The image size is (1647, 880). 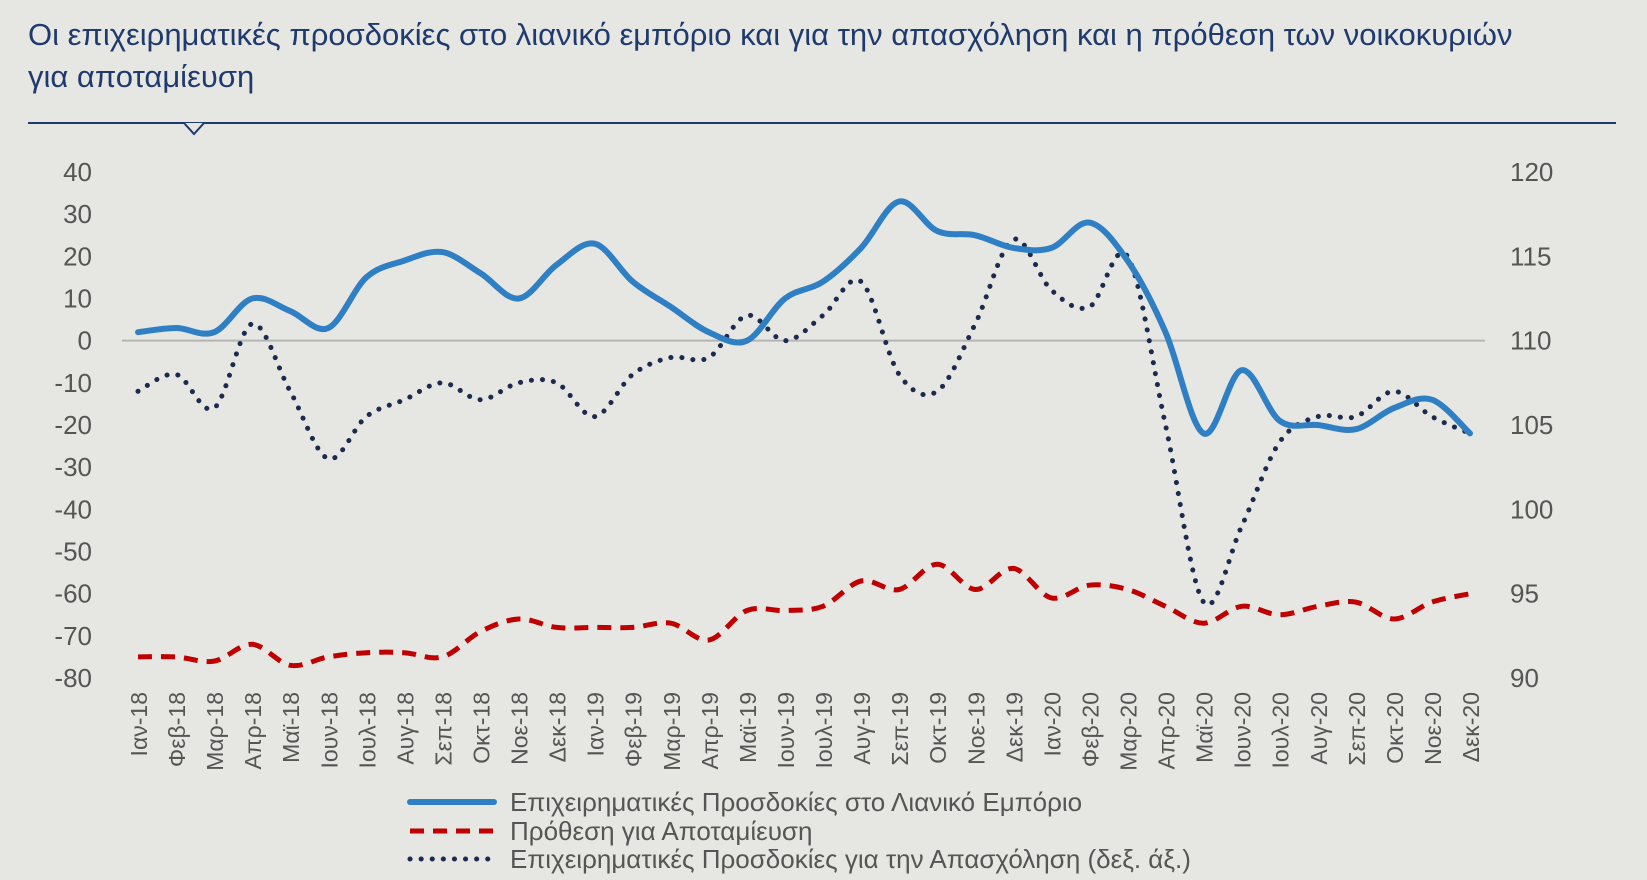 I want to click on y-right-tick-label: 115, so click(x=1530, y=256).